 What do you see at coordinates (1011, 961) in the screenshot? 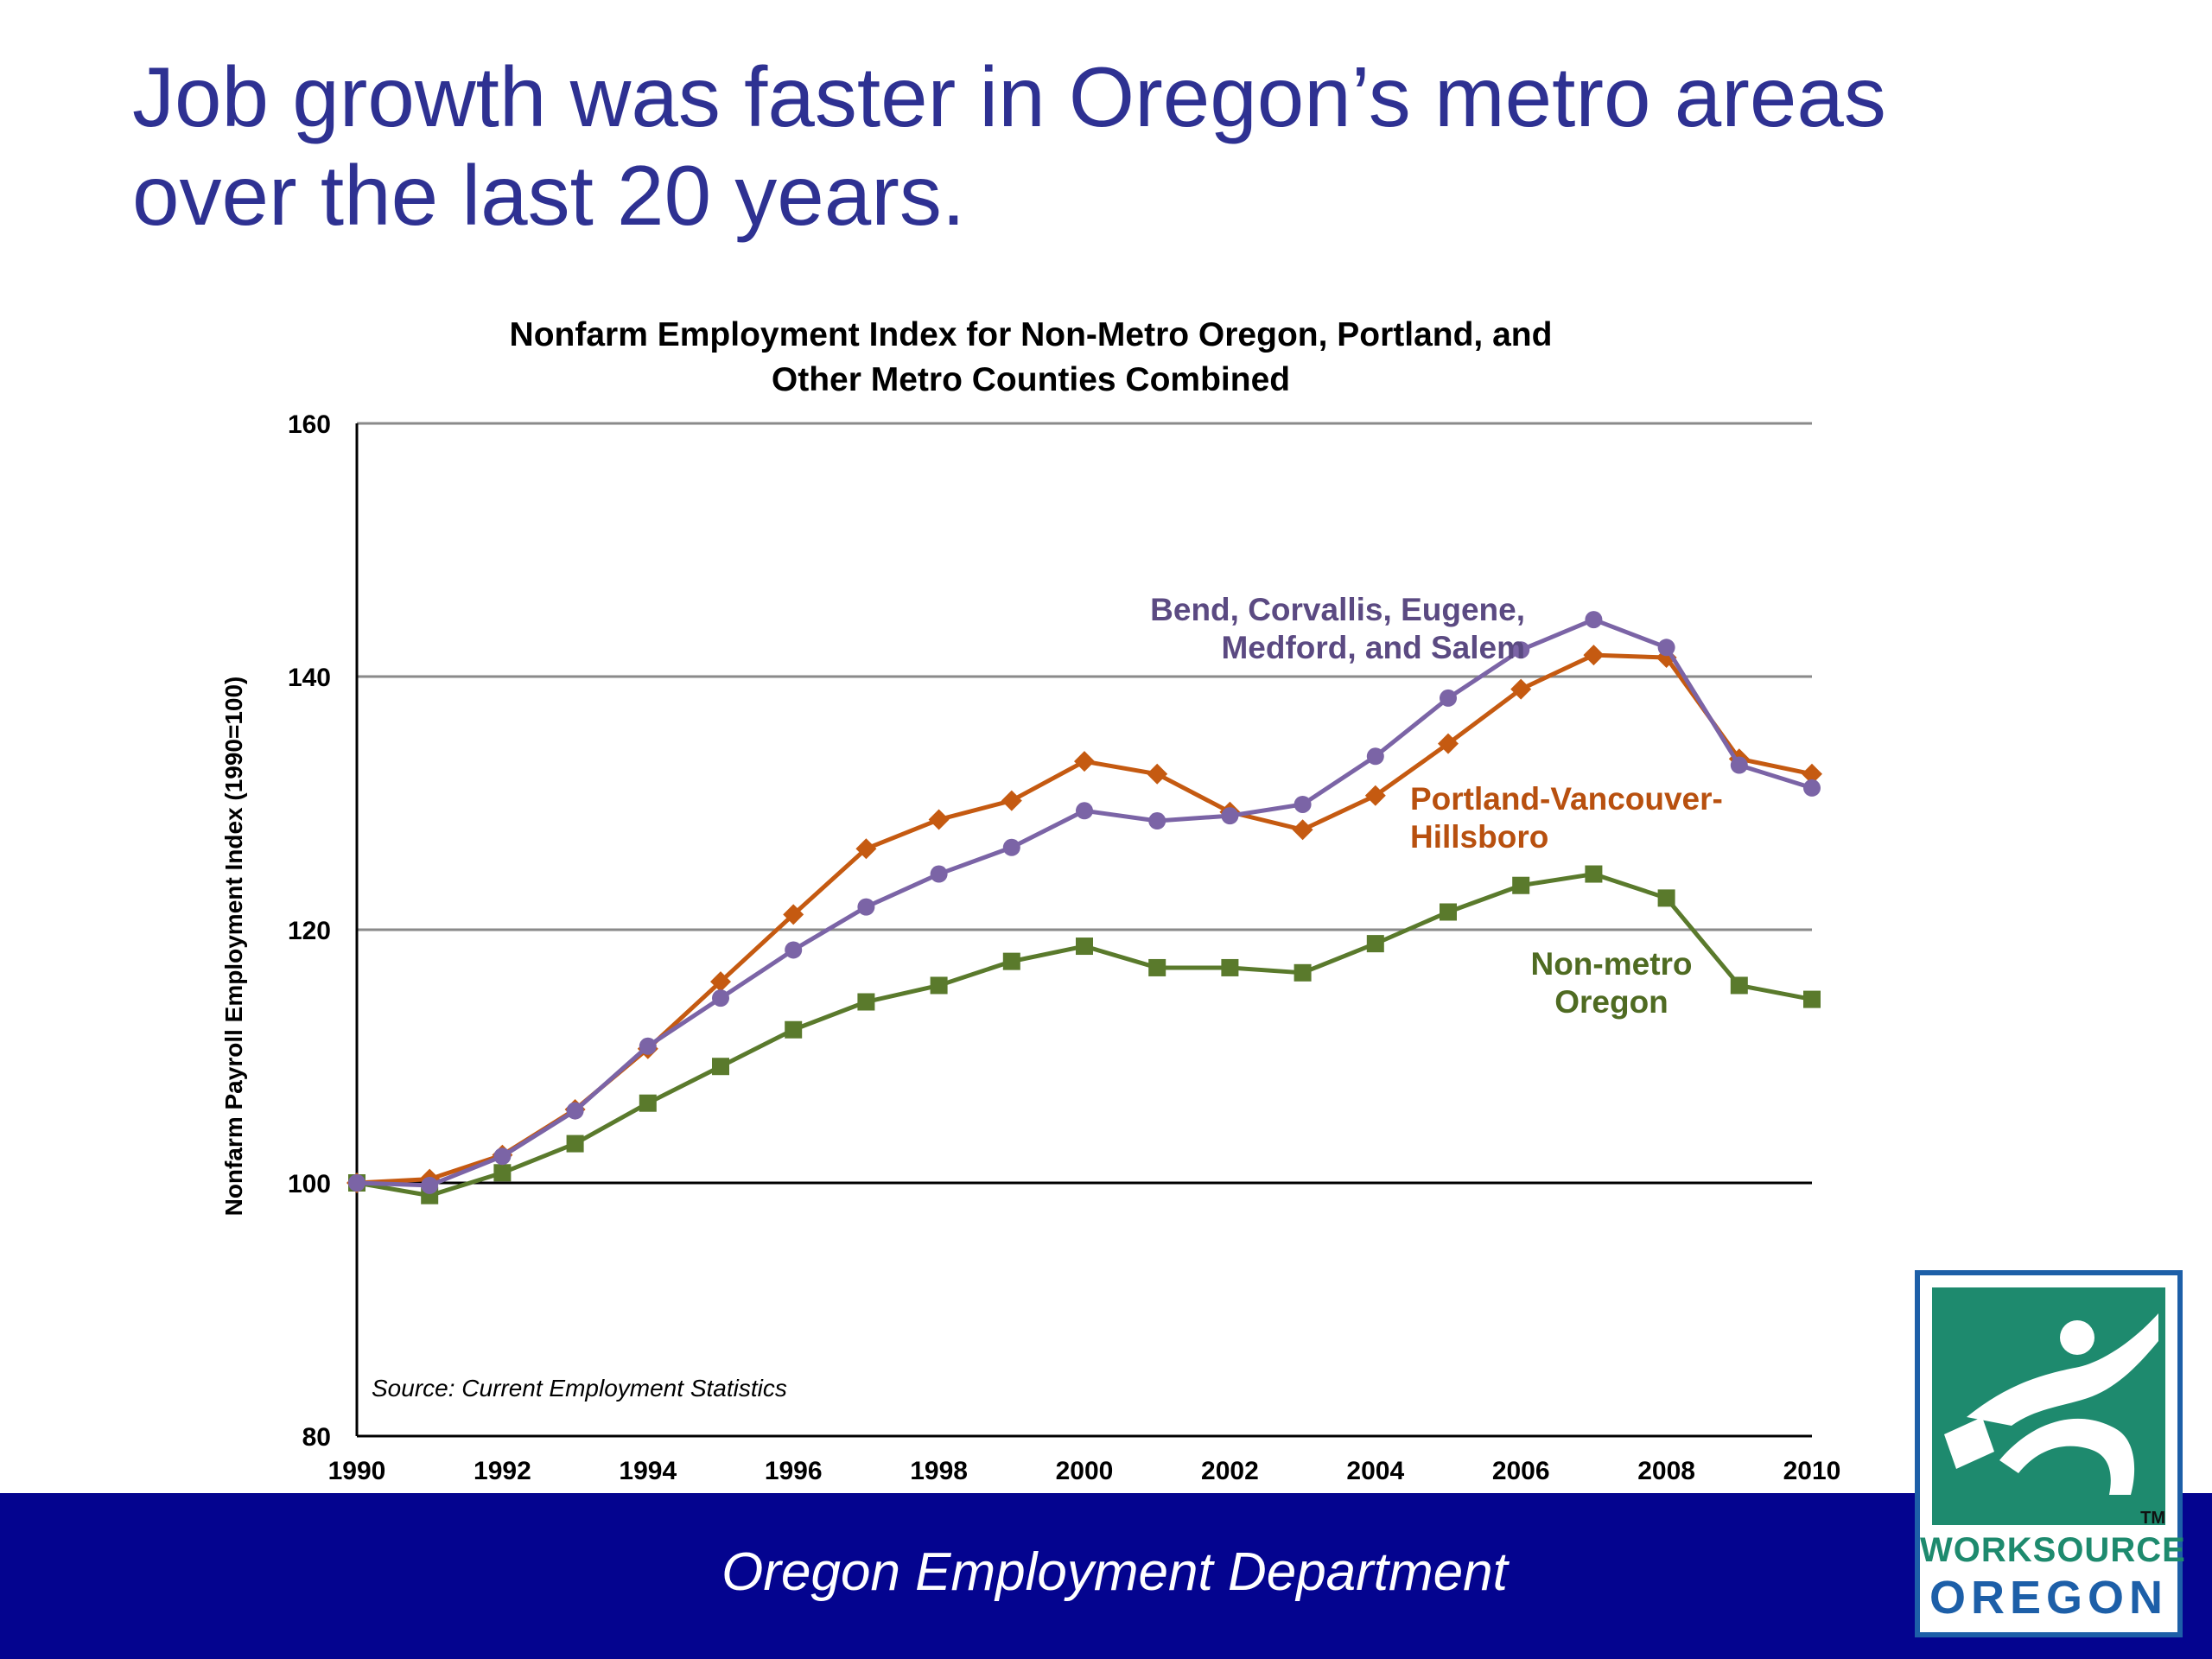
I see `series-2-point-1999` at bounding box center [1011, 961].